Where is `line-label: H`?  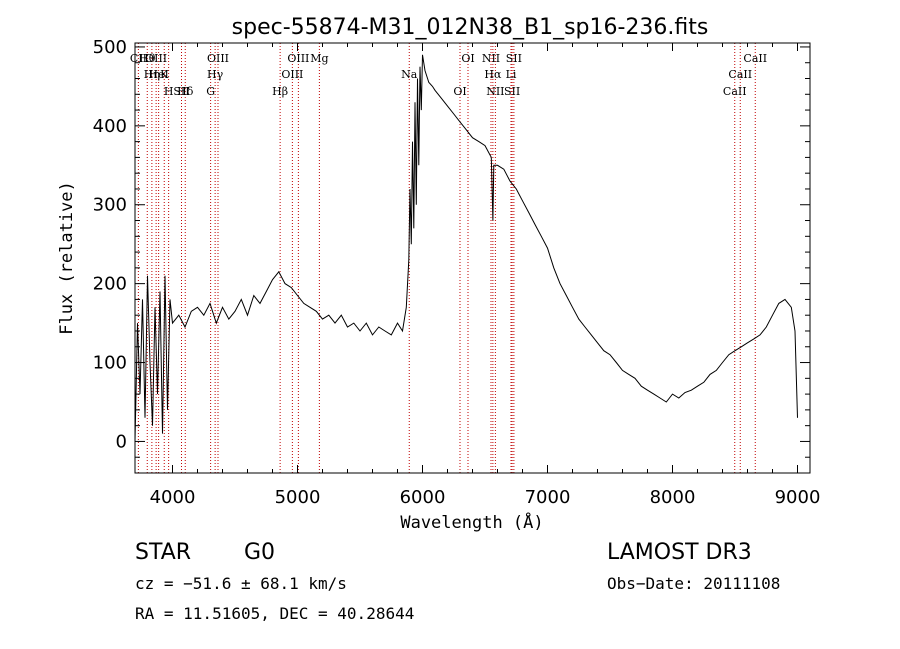
line-label: H is located at coordinates (169, 91).